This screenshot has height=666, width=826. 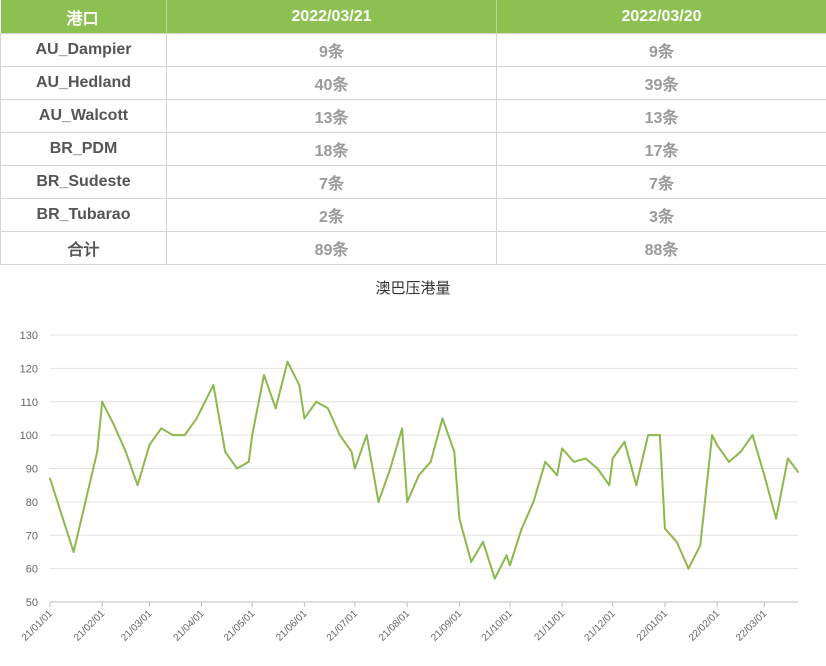 I want to click on x-tick-label: 22/01/01, so click(x=653, y=626).